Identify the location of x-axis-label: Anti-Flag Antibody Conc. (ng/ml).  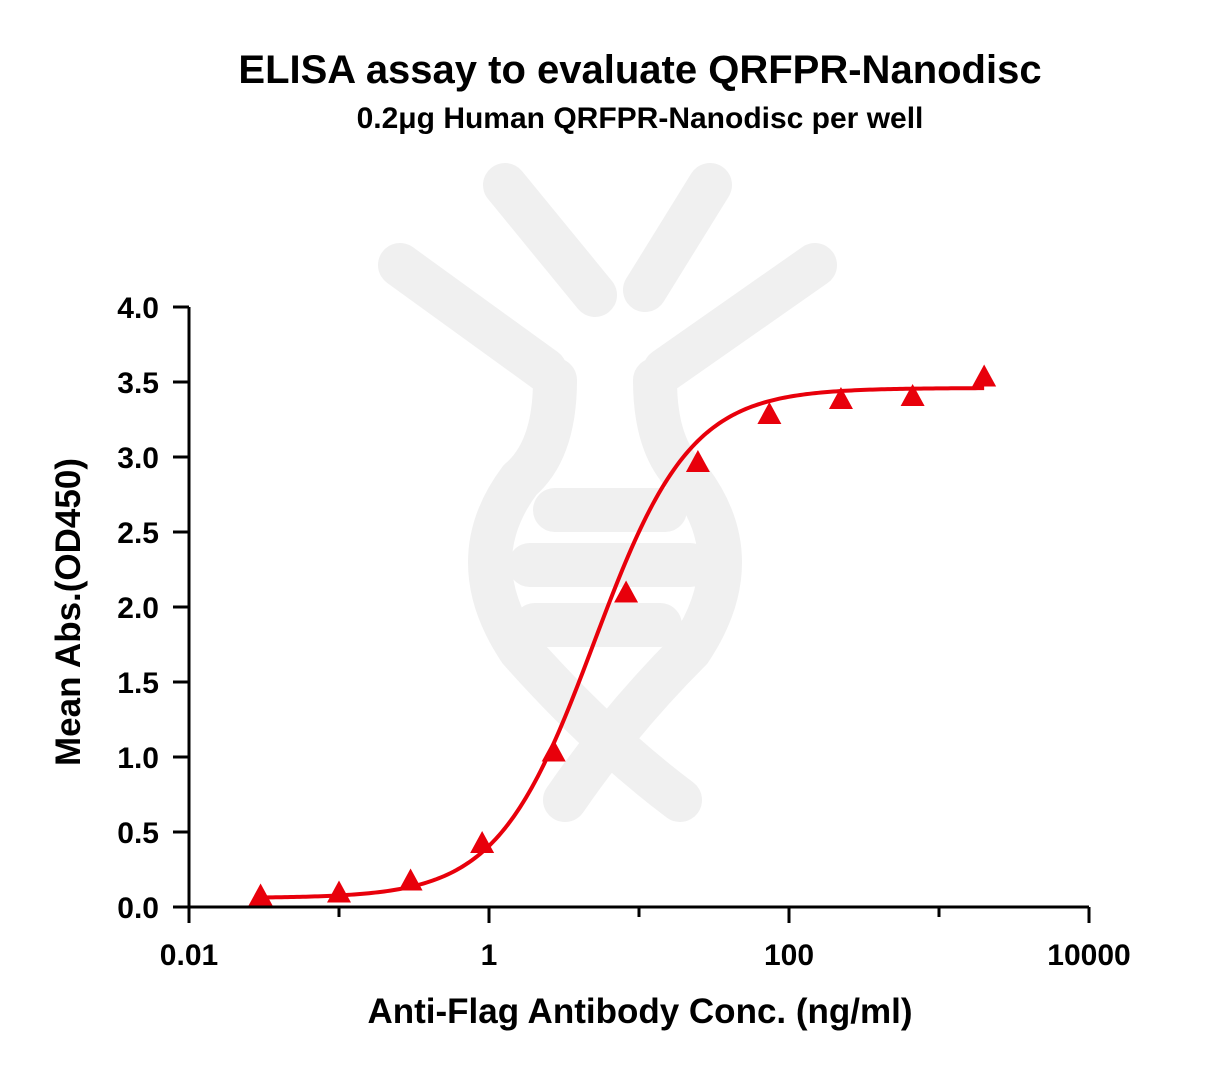
(639, 1011).